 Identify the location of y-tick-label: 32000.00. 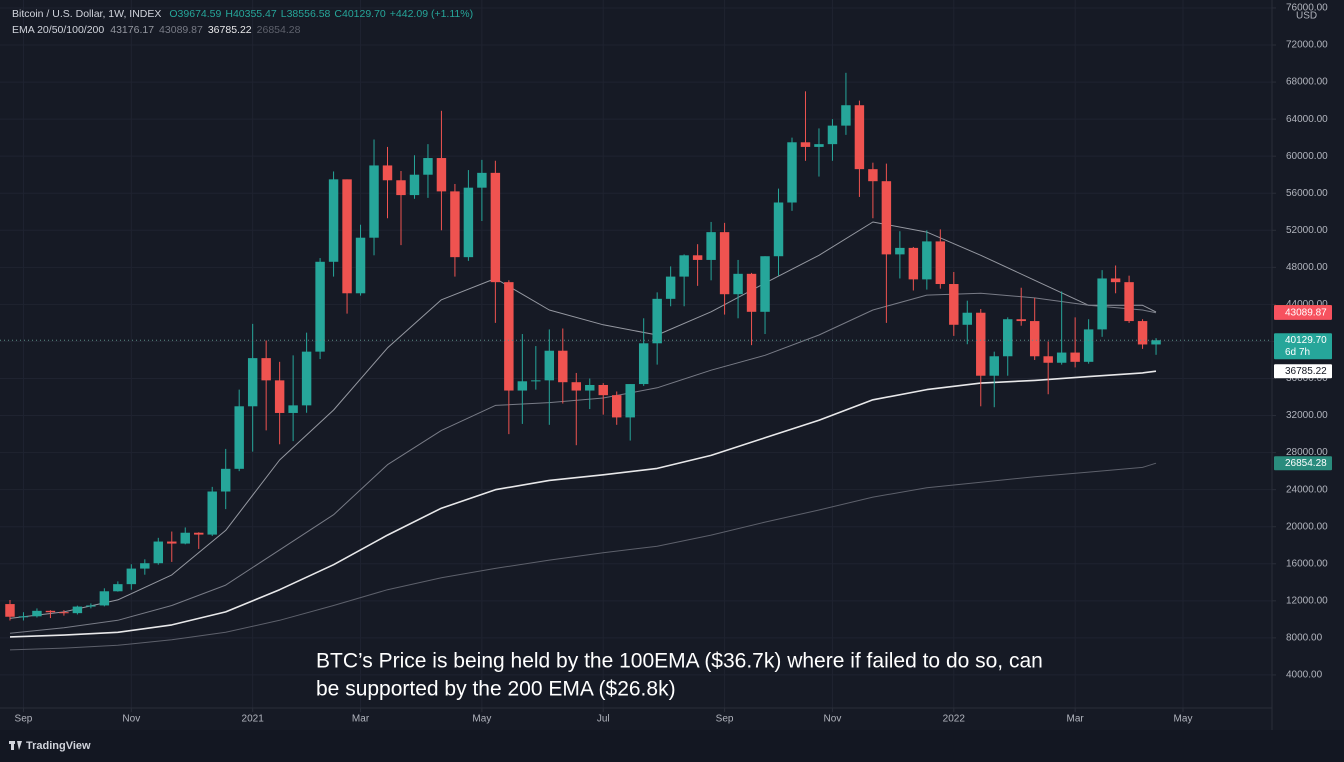
(1307, 415).